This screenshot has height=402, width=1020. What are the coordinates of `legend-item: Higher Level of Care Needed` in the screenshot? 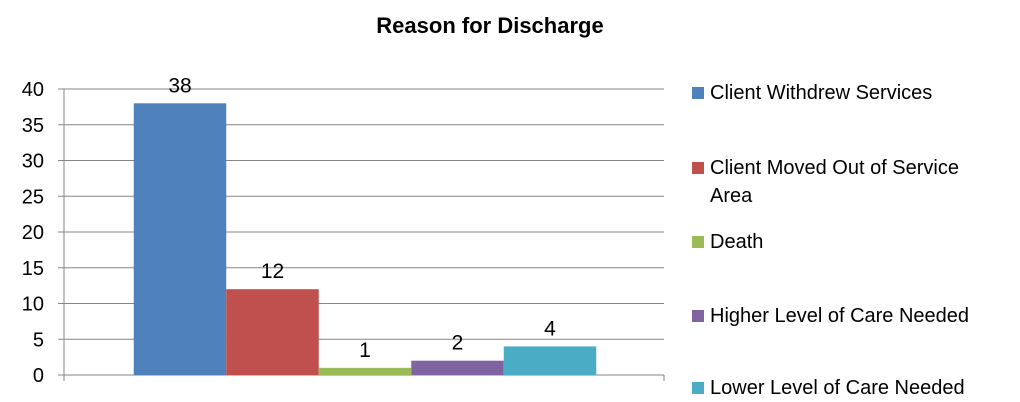 It's located at (846, 316).